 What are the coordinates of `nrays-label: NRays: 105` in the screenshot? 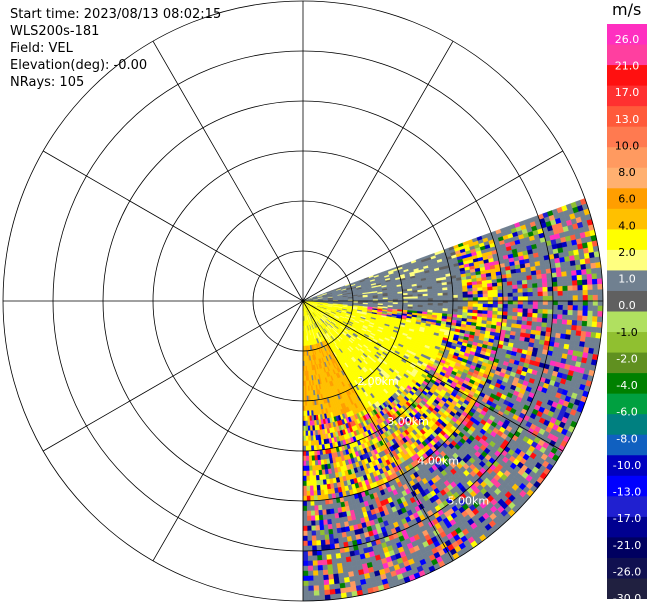 It's located at (47, 82).